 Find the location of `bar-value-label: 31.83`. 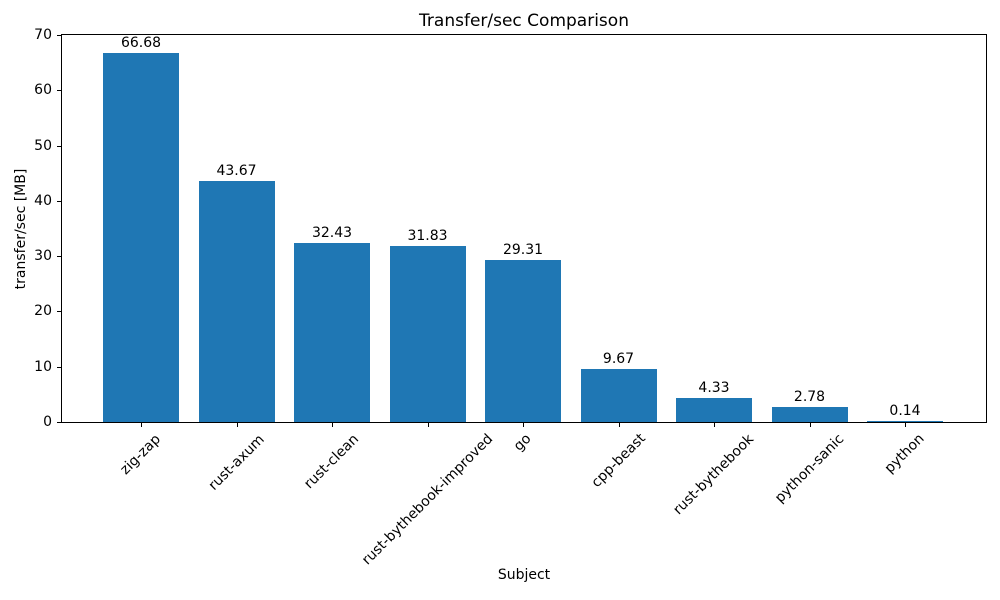

bar-value-label: 31.83 is located at coordinates (427, 236).